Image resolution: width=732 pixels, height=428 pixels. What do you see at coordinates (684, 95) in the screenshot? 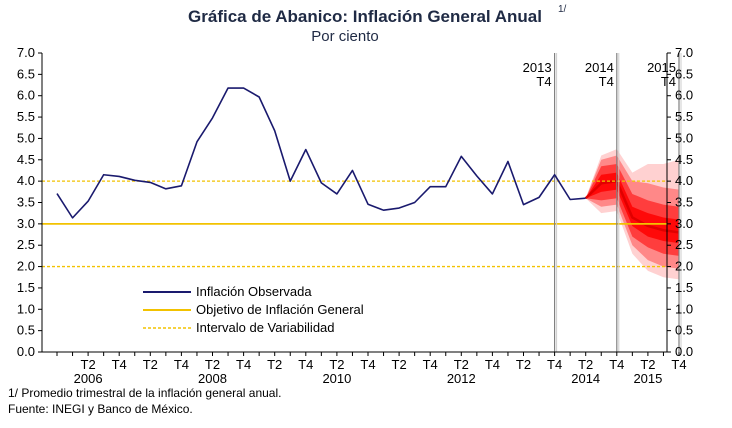
I see `y-tick-label-right: 6.0` at bounding box center [684, 95].